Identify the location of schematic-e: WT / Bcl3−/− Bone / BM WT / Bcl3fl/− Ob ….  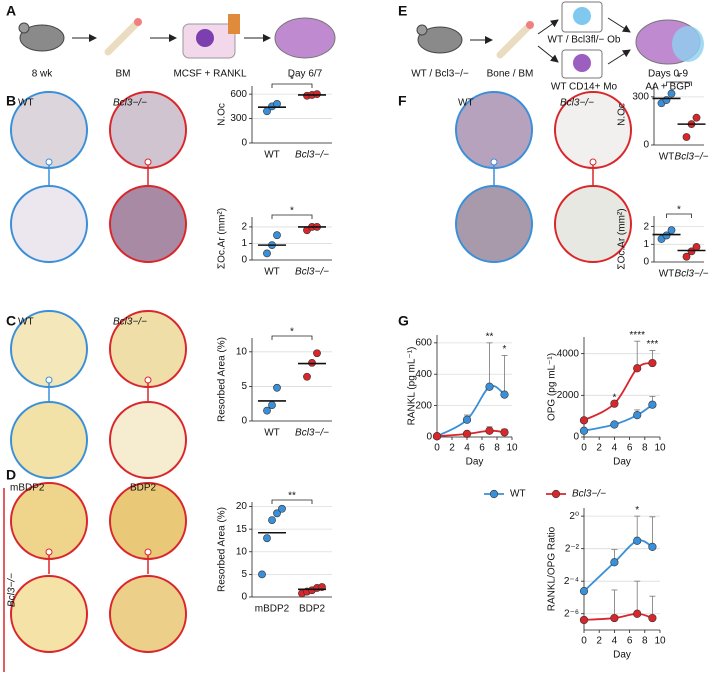
(557, 47).